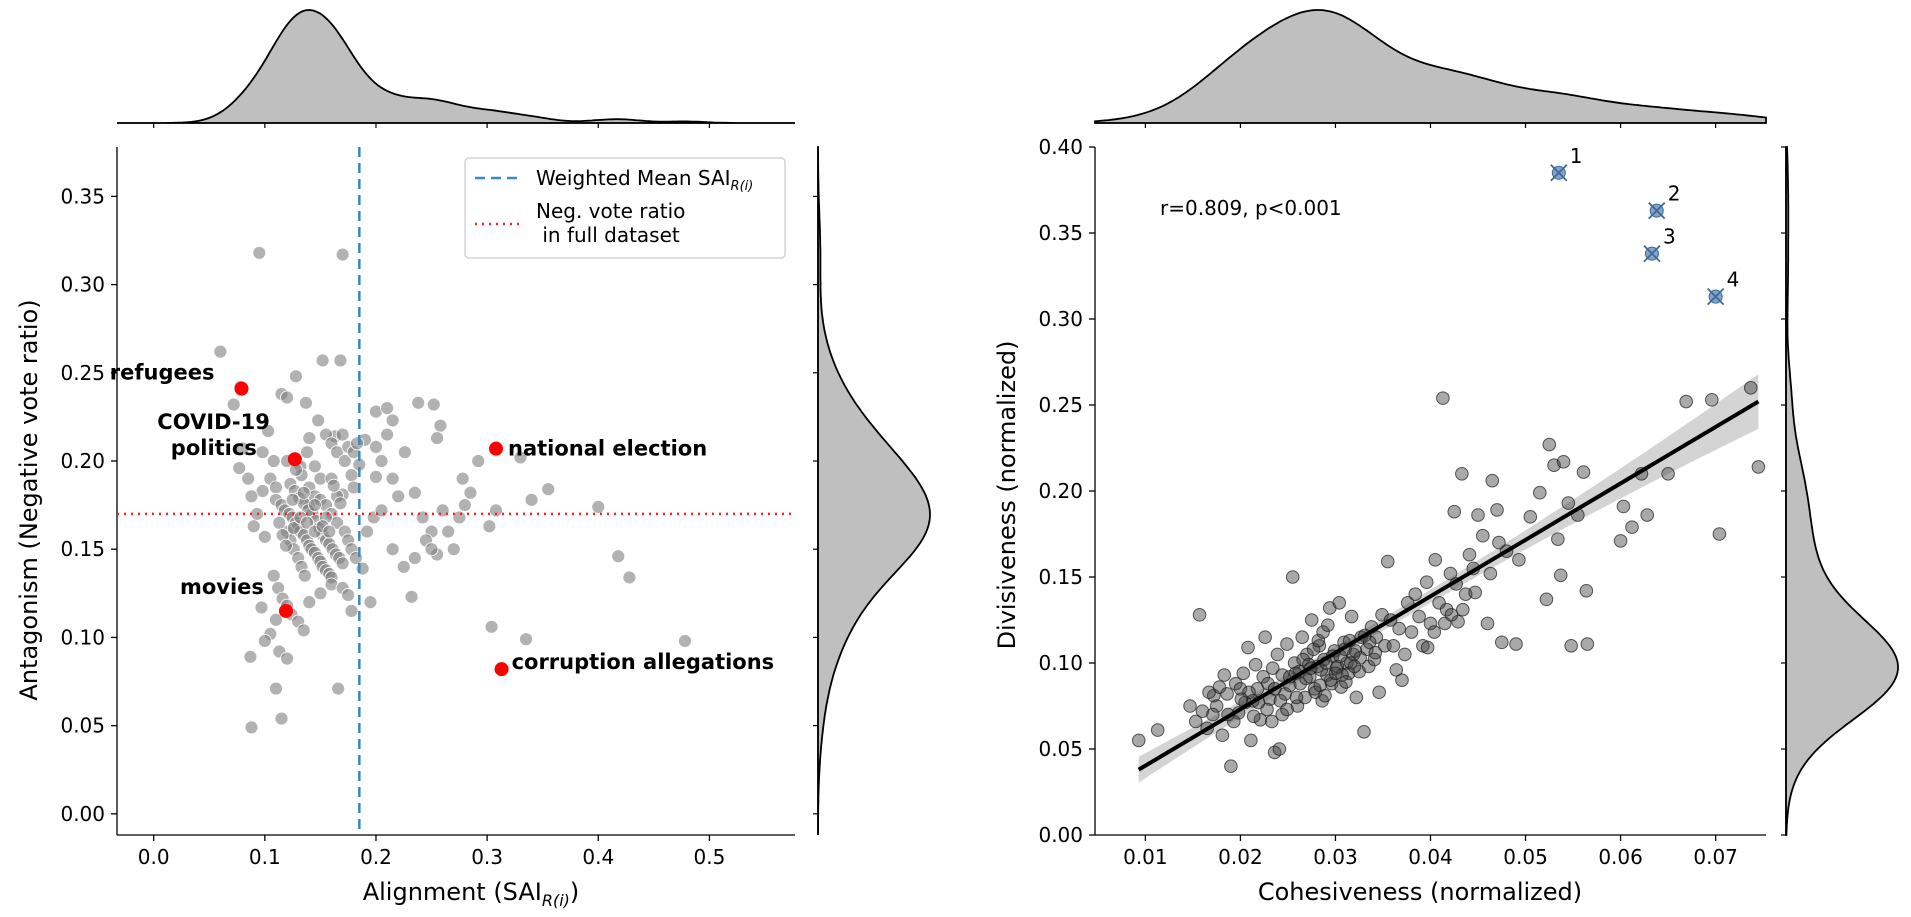 The width and height of the screenshot is (1911, 917). Describe the element at coordinates (643, 662) in the screenshot. I see `highlight-label: corruption allegations` at that location.